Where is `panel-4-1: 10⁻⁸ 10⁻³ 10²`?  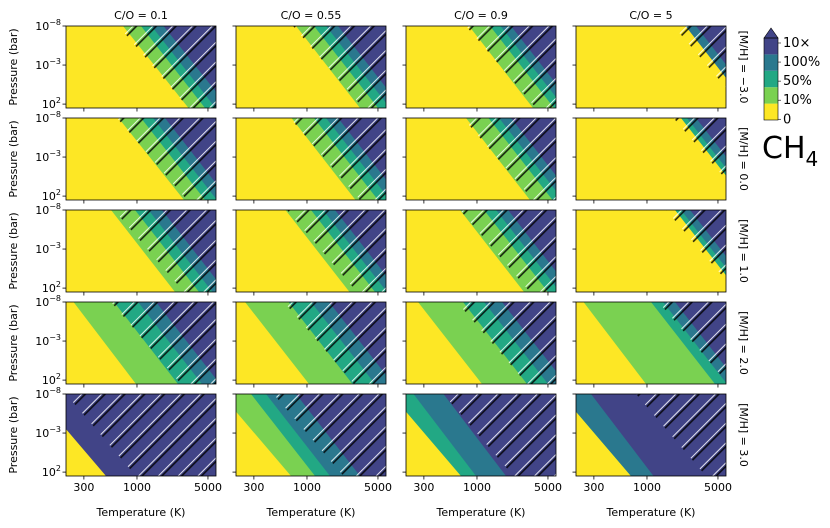 panel-4-1: 10⁻⁸ 10⁻³ 10² is located at coordinates (126, 341).